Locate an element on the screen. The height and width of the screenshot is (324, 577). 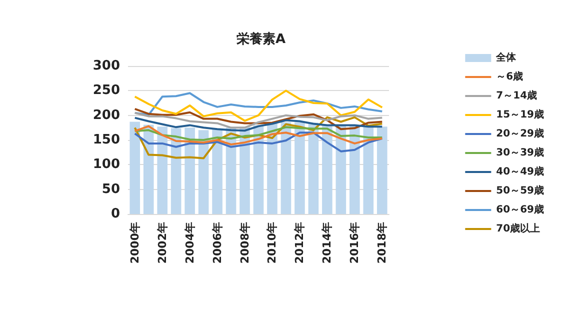
legend-label: 30～39歳 is located at coordinates (520, 152).